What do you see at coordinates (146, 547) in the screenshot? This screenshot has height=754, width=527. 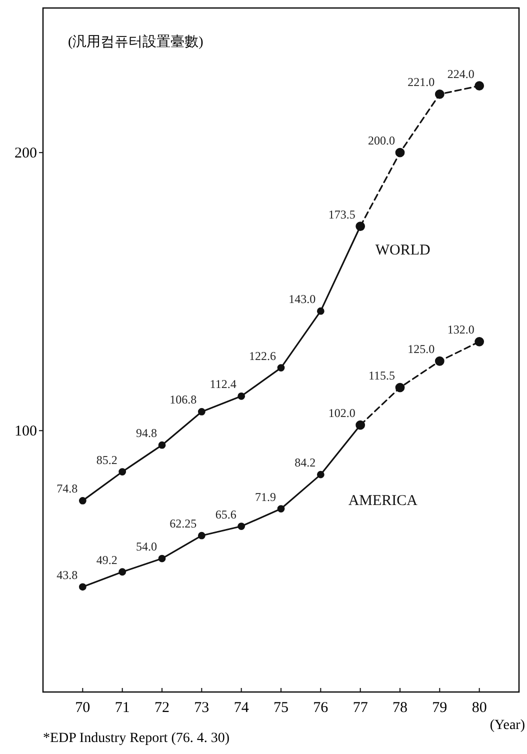 I see `data-label: 54.0` at bounding box center [146, 547].